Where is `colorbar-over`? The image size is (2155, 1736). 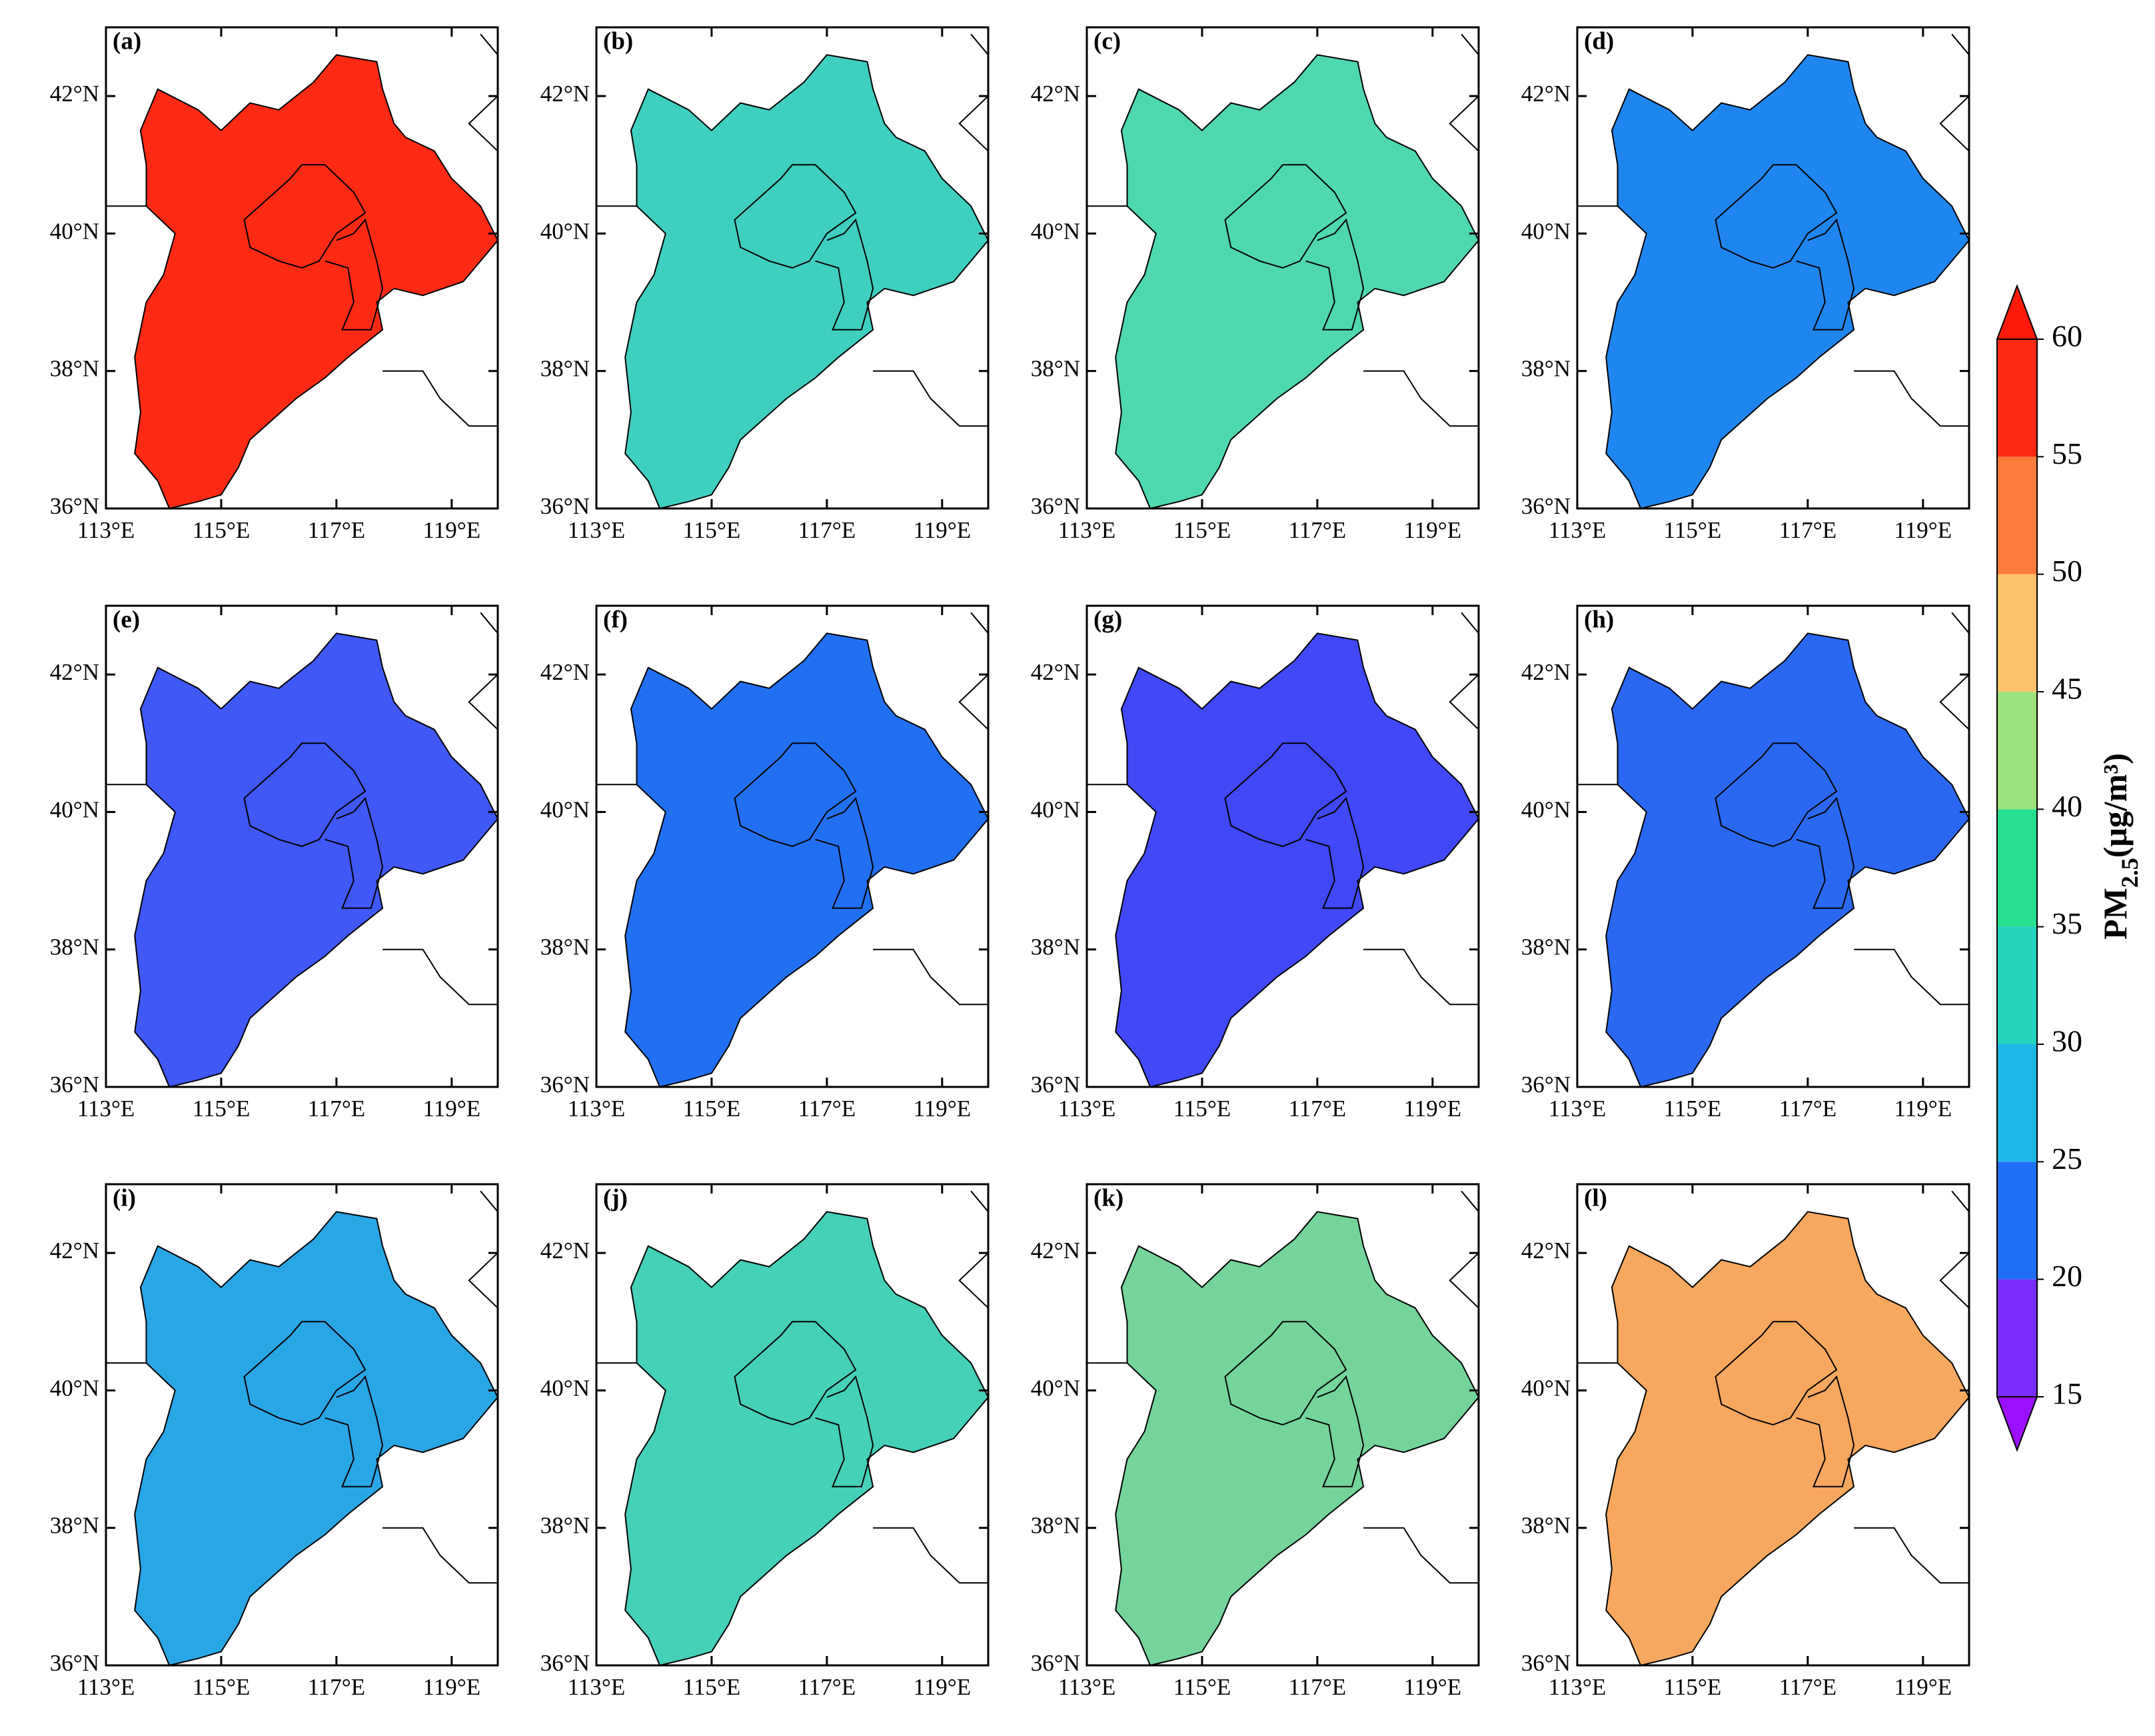
colorbar-over is located at coordinates (2017, 312).